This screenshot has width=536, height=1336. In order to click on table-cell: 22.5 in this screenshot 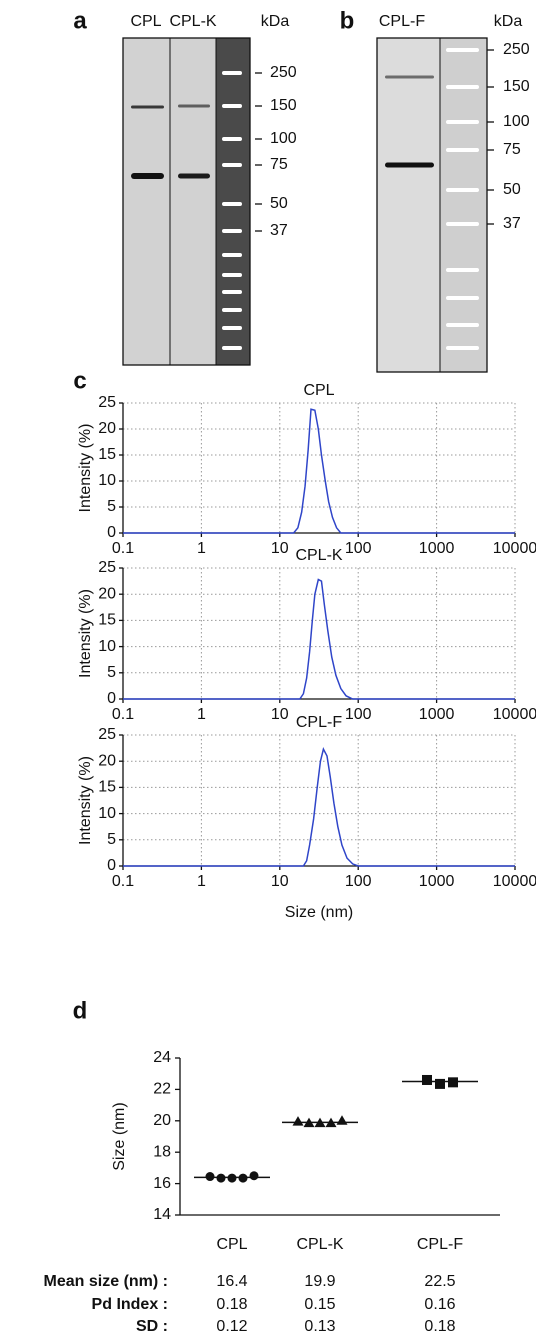, I will do `click(439, 1281)`.